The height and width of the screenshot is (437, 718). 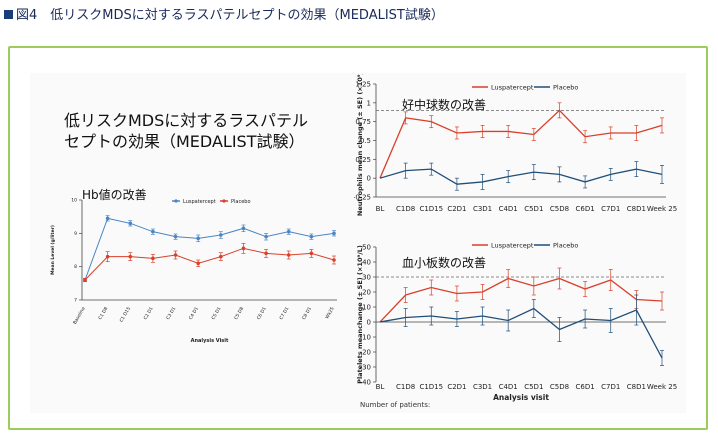 What do you see at coordinates (365, 141) in the screenshot?
I see `y-tick-label: 0.5` at bounding box center [365, 141].